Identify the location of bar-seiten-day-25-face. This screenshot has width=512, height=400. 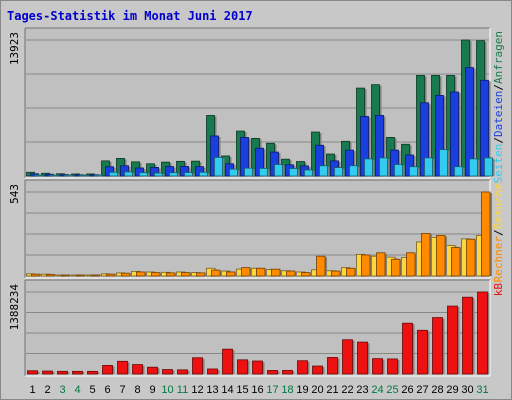
(398, 170).